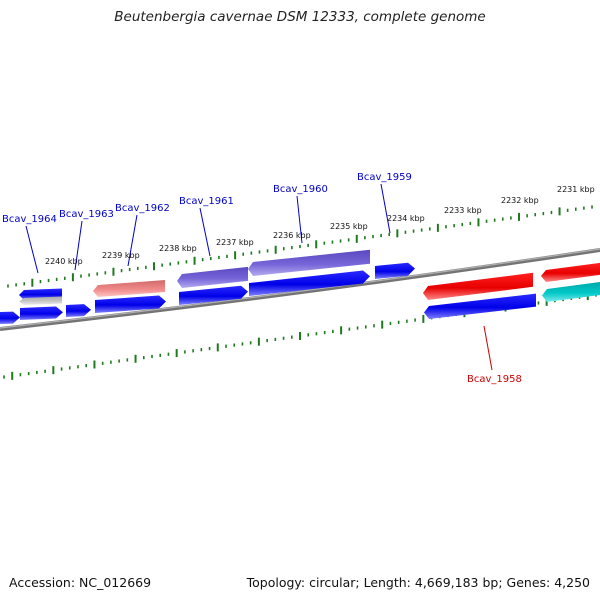 Image resolution: width=600 pixels, height=600 pixels. Describe the element at coordinates (384, 177) in the screenshot. I see `gene-label: Bcav_1959` at that location.